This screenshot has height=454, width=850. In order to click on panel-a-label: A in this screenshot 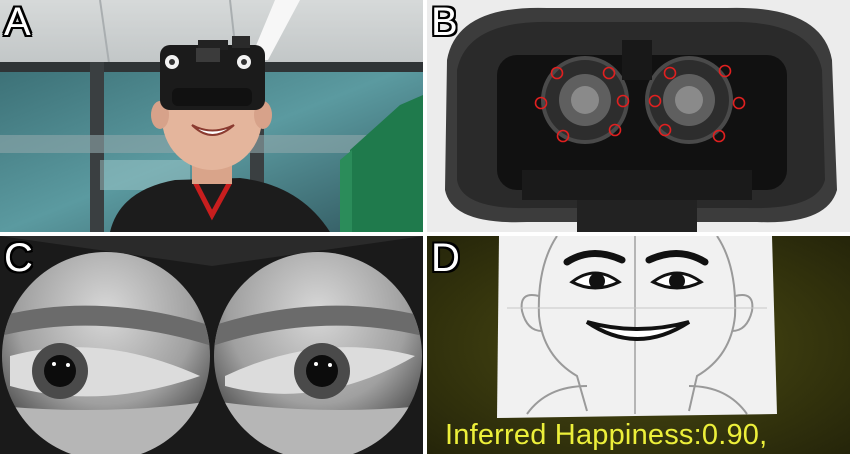, I will do `click(17, 22)`.